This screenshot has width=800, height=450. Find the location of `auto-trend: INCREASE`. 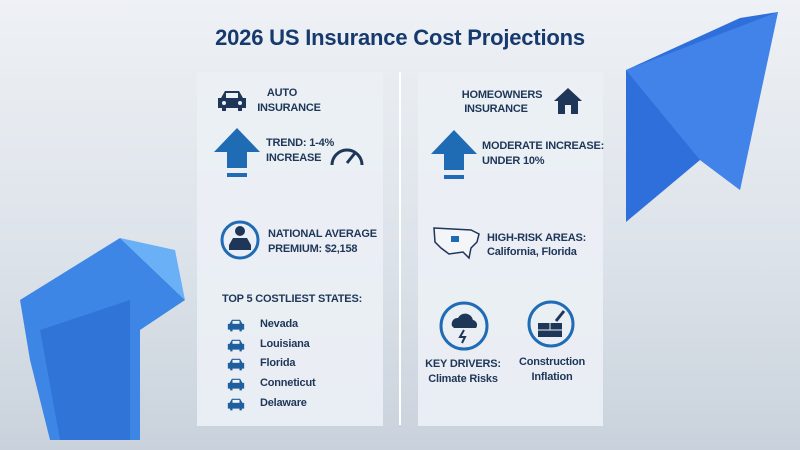

auto-trend: INCREASE is located at coordinates (294, 158).